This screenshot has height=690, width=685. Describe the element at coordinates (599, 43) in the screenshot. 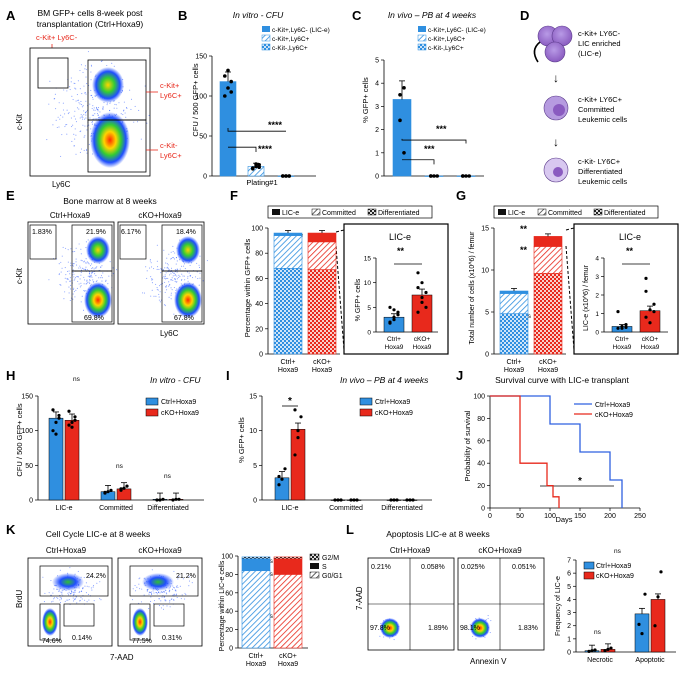

I see `panel-d-label-2: LIC enriched` at that location.